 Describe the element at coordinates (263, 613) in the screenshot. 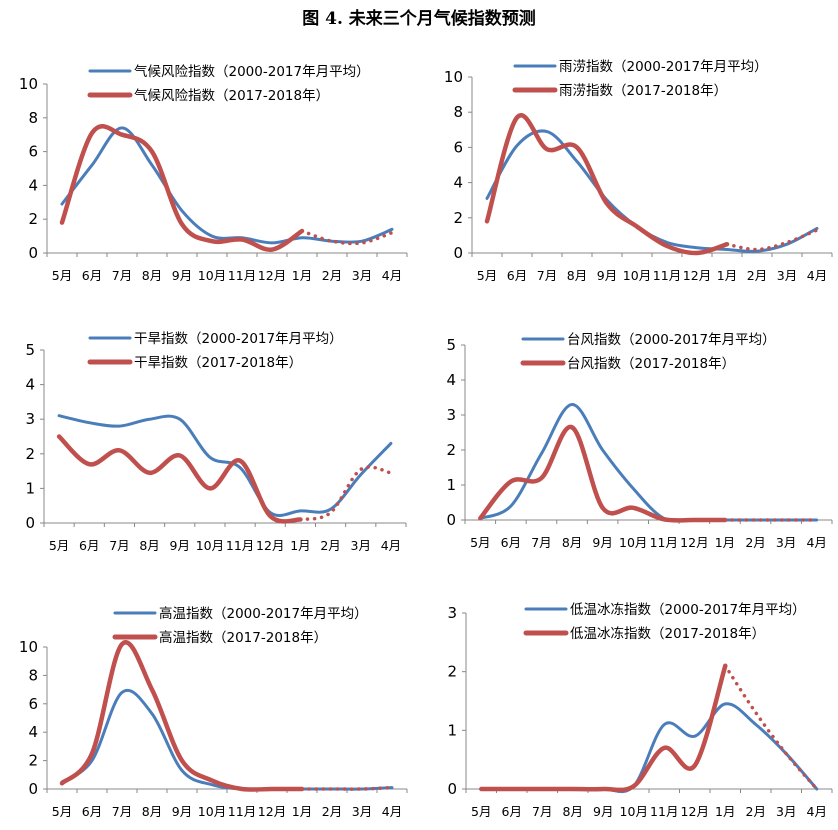

I see `legend-label: 高温指数（2000-2017年月平均）` at that location.